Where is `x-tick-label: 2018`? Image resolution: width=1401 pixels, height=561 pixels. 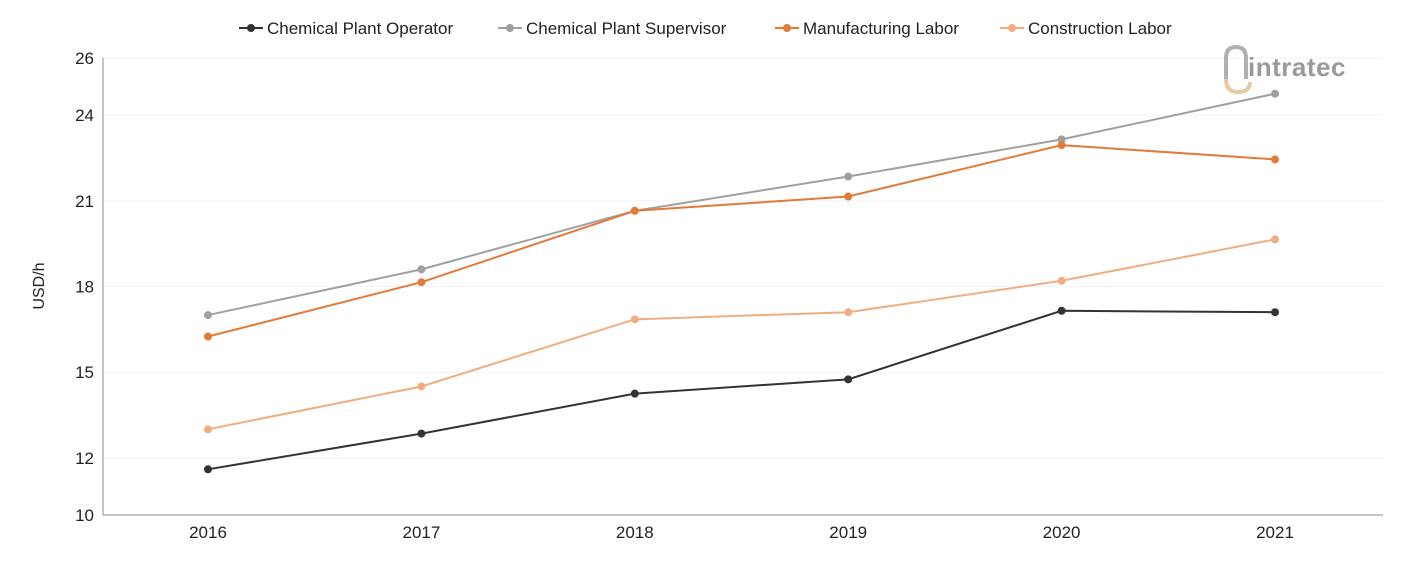 x-tick-label: 2018 is located at coordinates (635, 532).